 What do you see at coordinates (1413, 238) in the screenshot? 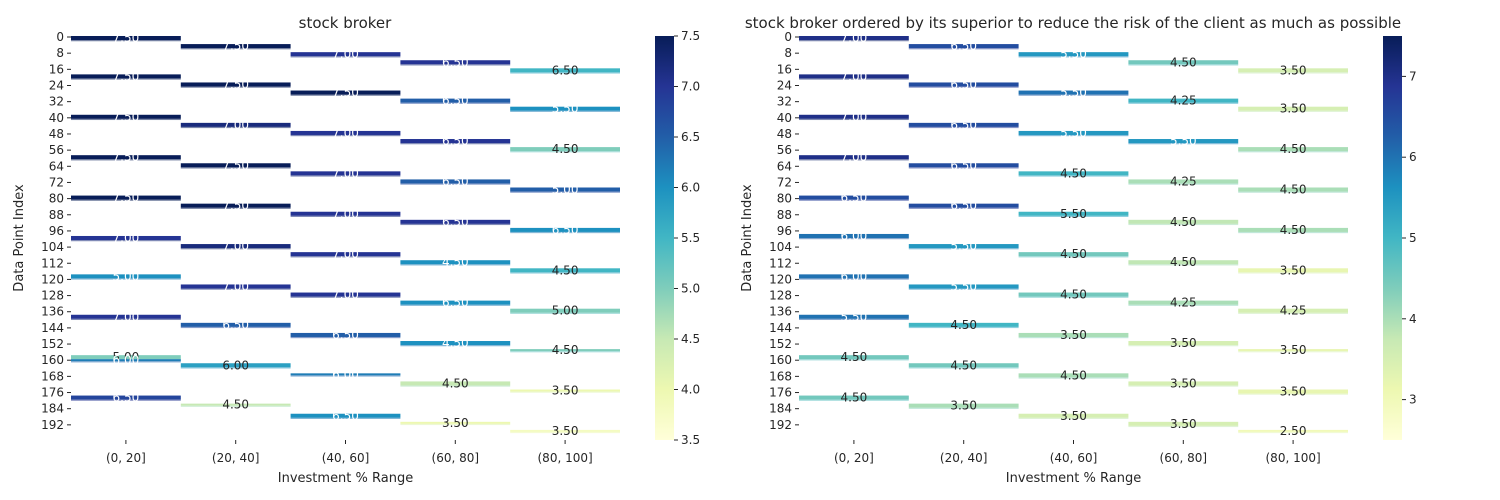
I see `colorbar-tick-label: 5` at bounding box center [1413, 238].